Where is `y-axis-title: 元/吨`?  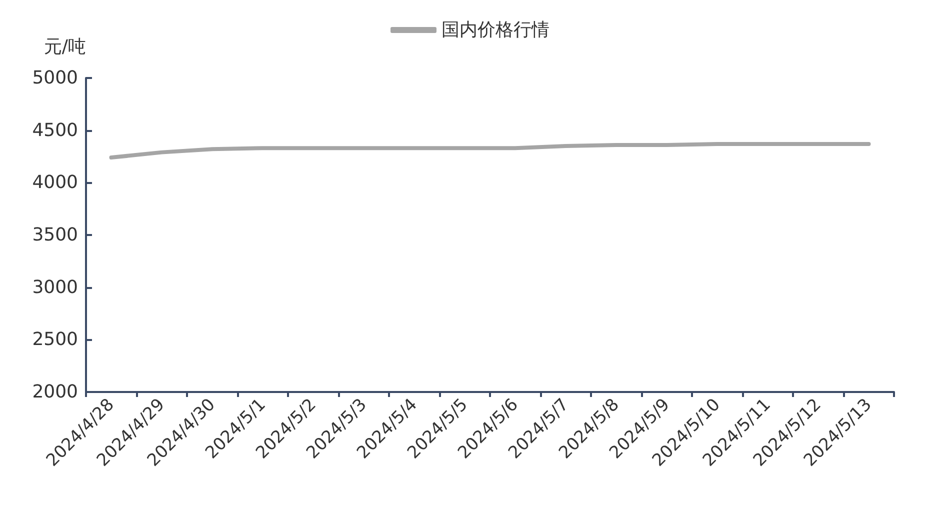 y-axis-title: 元/吨 is located at coordinates (65, 47).